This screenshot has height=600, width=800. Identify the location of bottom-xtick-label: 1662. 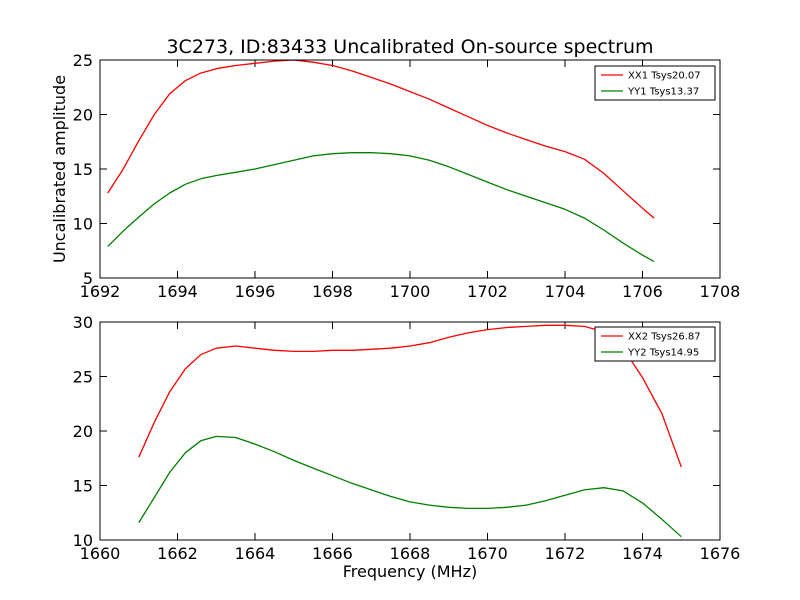
(177, 553).